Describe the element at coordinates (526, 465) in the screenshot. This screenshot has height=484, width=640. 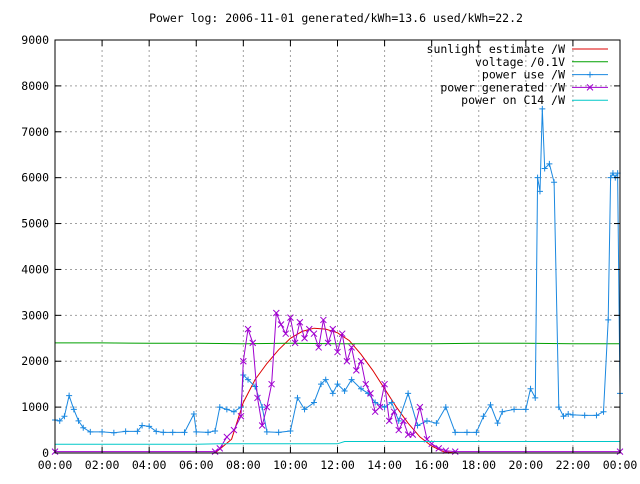
I see `x-tick-label: 20:00` at that location.